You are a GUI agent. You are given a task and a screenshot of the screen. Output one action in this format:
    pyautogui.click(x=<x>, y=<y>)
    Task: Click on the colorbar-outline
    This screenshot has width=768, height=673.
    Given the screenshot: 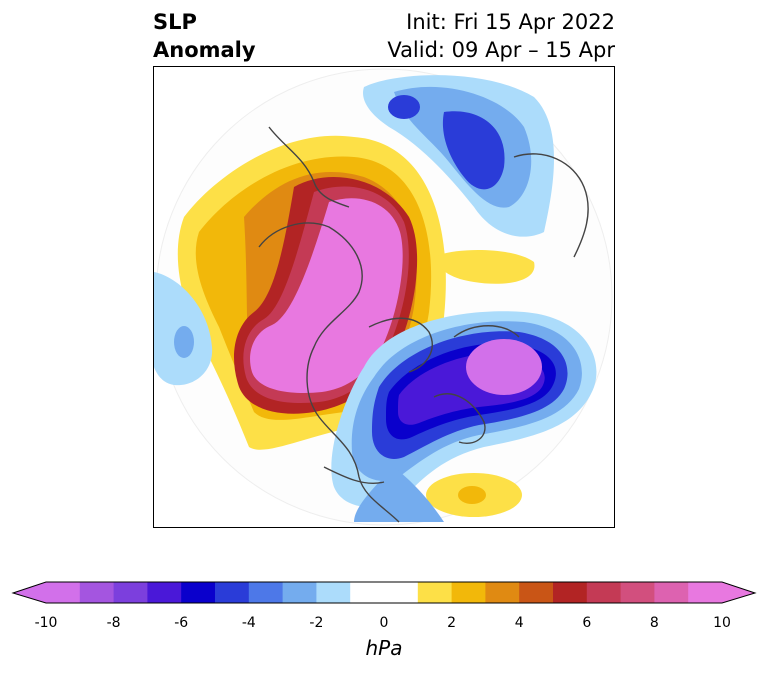 What is the action you would take?
    pyautogui.click(x=384, y=592)
    